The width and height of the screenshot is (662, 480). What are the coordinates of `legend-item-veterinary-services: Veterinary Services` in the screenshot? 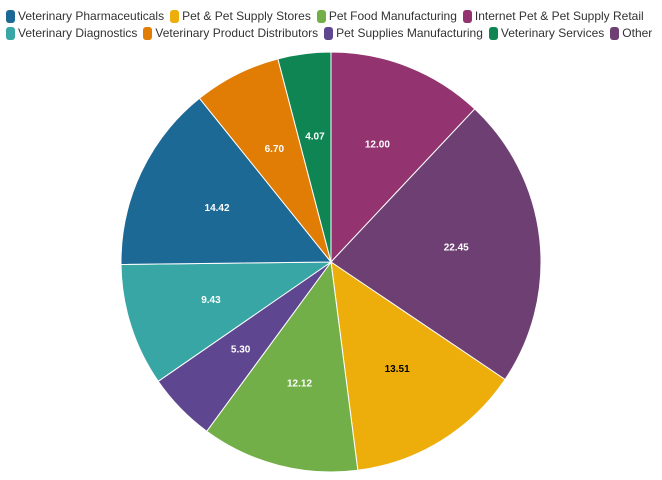 It's located at (546, 33).